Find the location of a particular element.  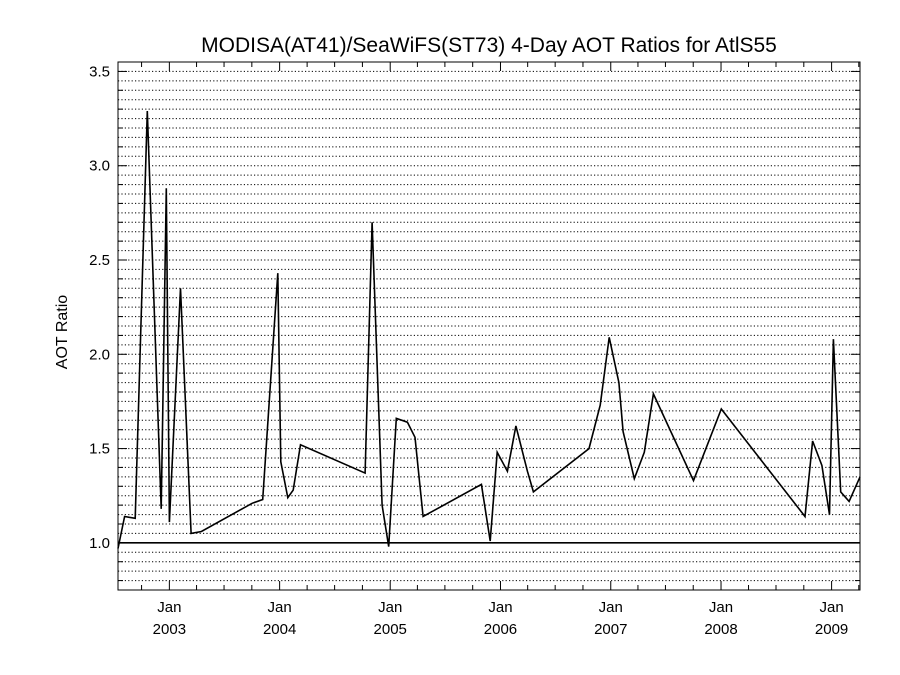

x-tick-label-year: 2009 is located at coordinates (831, 629).